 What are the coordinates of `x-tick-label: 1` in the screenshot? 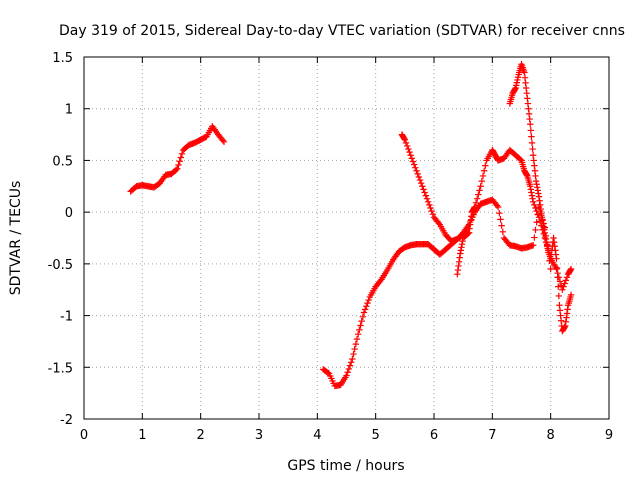 It's located at (142, 435).